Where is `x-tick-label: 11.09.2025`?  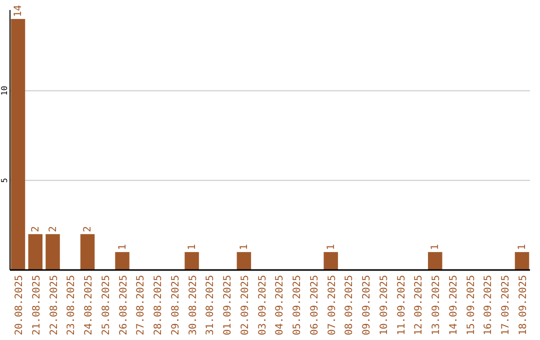 x-tick-label: 11.09.2025 is located at coordinates (402, 305).